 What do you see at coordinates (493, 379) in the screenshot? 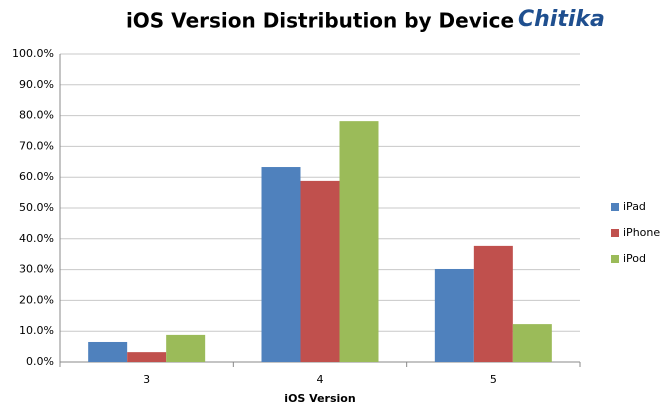
I see `x-tick-label: 5` at bounding box center [493, 379].